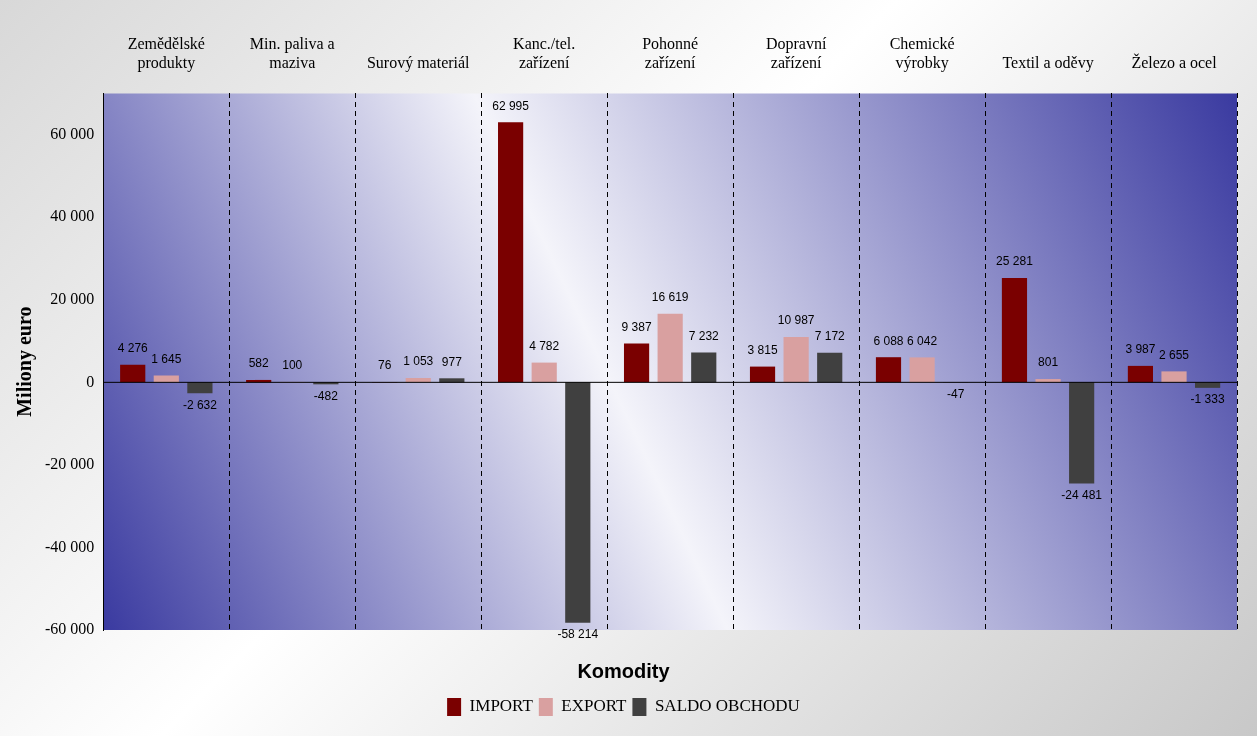  What do you see at coordinates (830, 336) in the screenshot?
I see `data-label: 7 172` at bounding box center [830, 336].